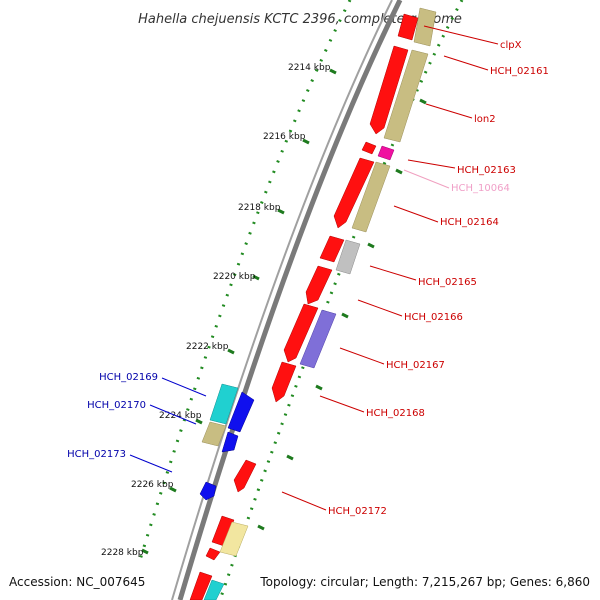 The width and height of the screenshot is (600, 600). What do you see at coordinates (447, 282) in the screenshot?
I see `label-HCH_02165: HCH_02165` at bounding box center [447, 282].